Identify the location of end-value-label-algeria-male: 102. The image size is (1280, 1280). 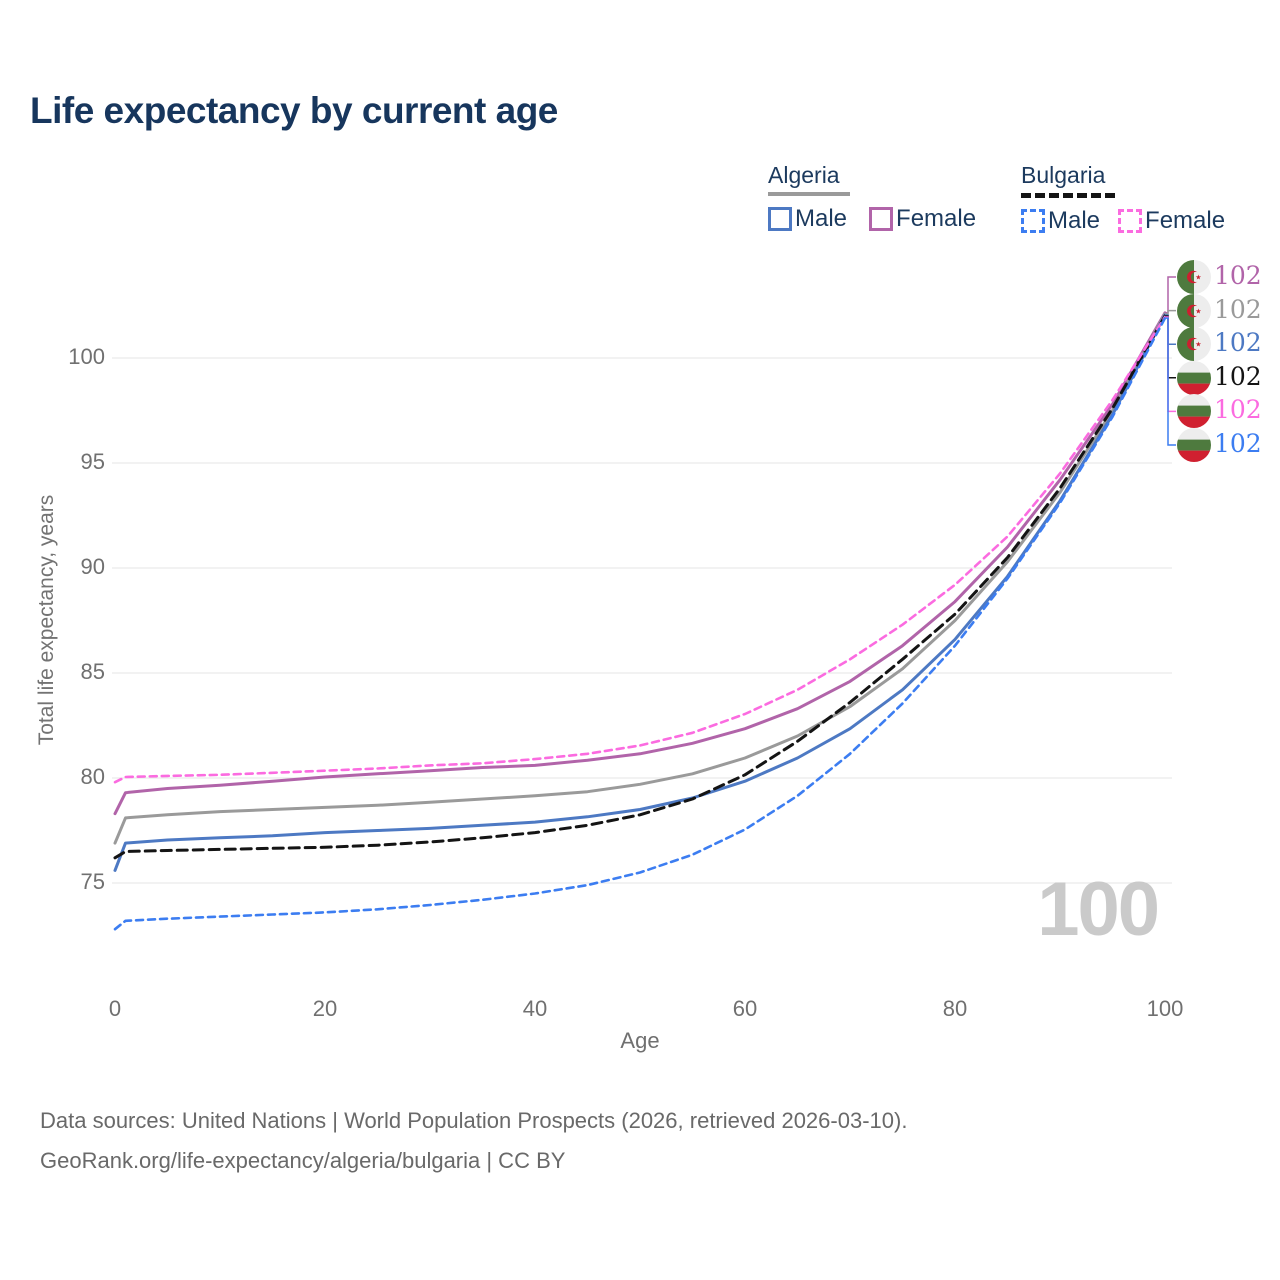
(1238, 343).